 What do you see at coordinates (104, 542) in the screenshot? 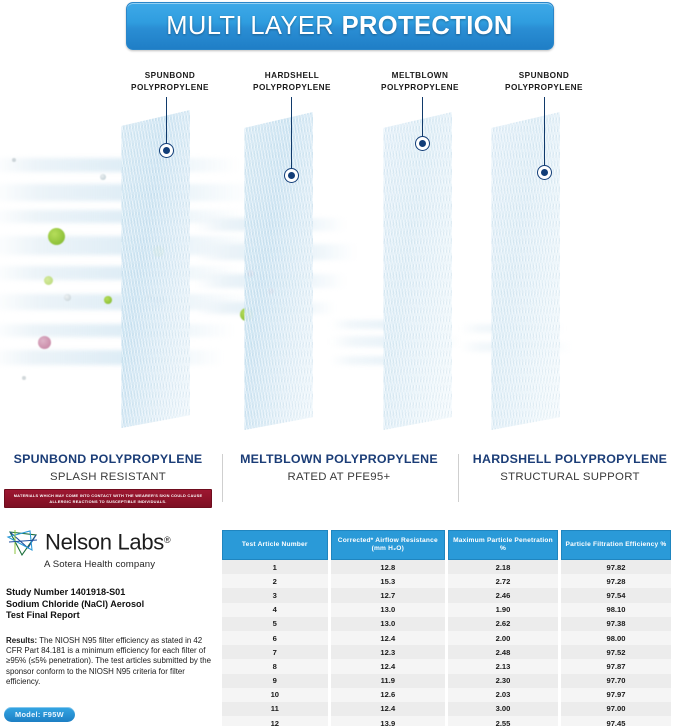
I see `nelson-labs-name: Nelson Labs` at bounding box center [104, 542].